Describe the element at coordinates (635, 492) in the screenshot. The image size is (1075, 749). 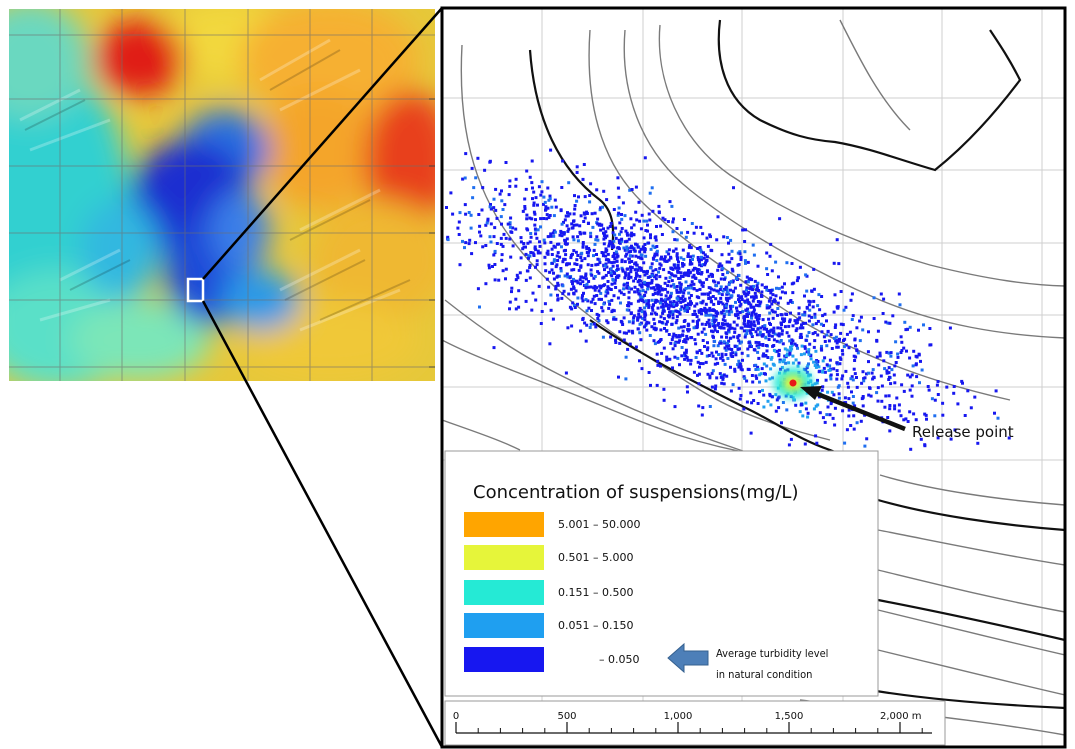
I see `legend-title: Concentration of suspensions(mg/L)` at that location.